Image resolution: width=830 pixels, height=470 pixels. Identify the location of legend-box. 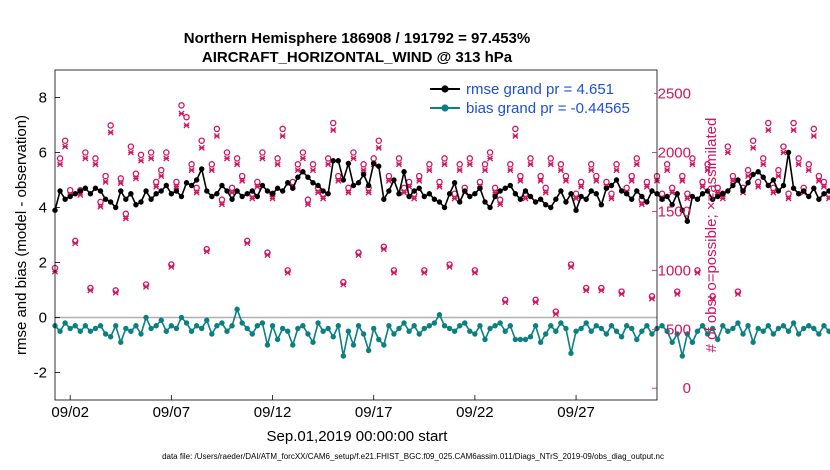
(537, 99).